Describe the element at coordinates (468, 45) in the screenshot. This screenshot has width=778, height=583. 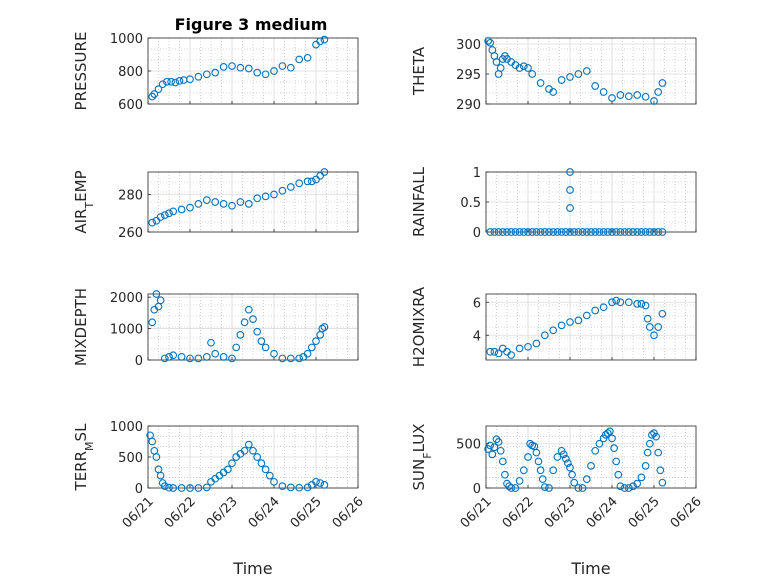
I see `y-tick-label: 300` at that location.